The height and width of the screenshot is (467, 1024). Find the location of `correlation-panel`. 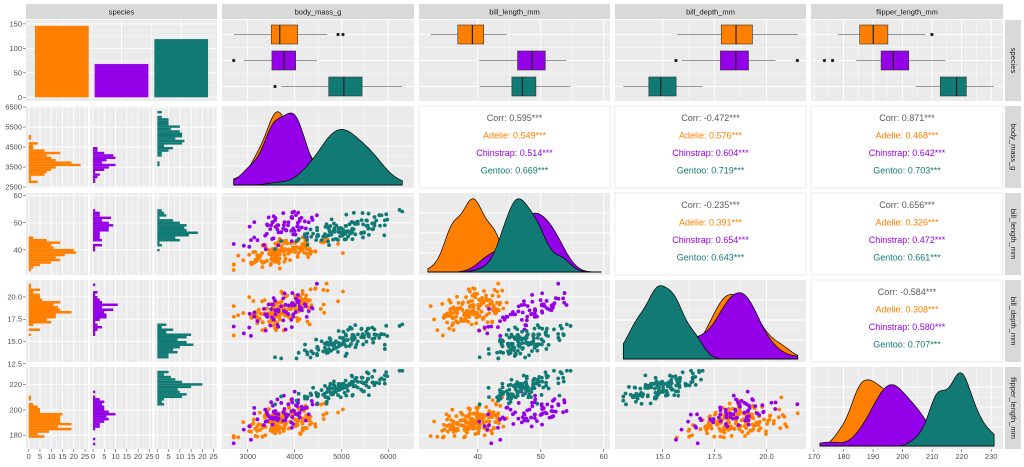

correlation-panel is located at coordinates (907, 321).